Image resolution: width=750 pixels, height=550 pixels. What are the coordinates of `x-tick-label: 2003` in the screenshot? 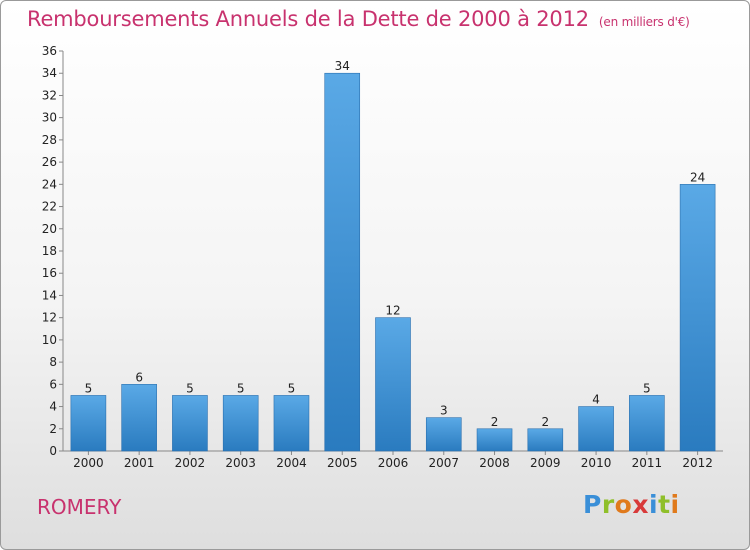 It's located at (240, 463).